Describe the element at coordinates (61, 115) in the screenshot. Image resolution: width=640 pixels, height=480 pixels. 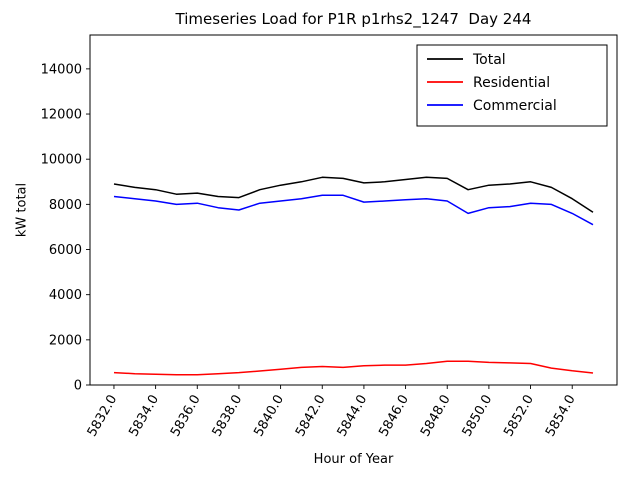
I see `y-tick-label: 12000` at that location.